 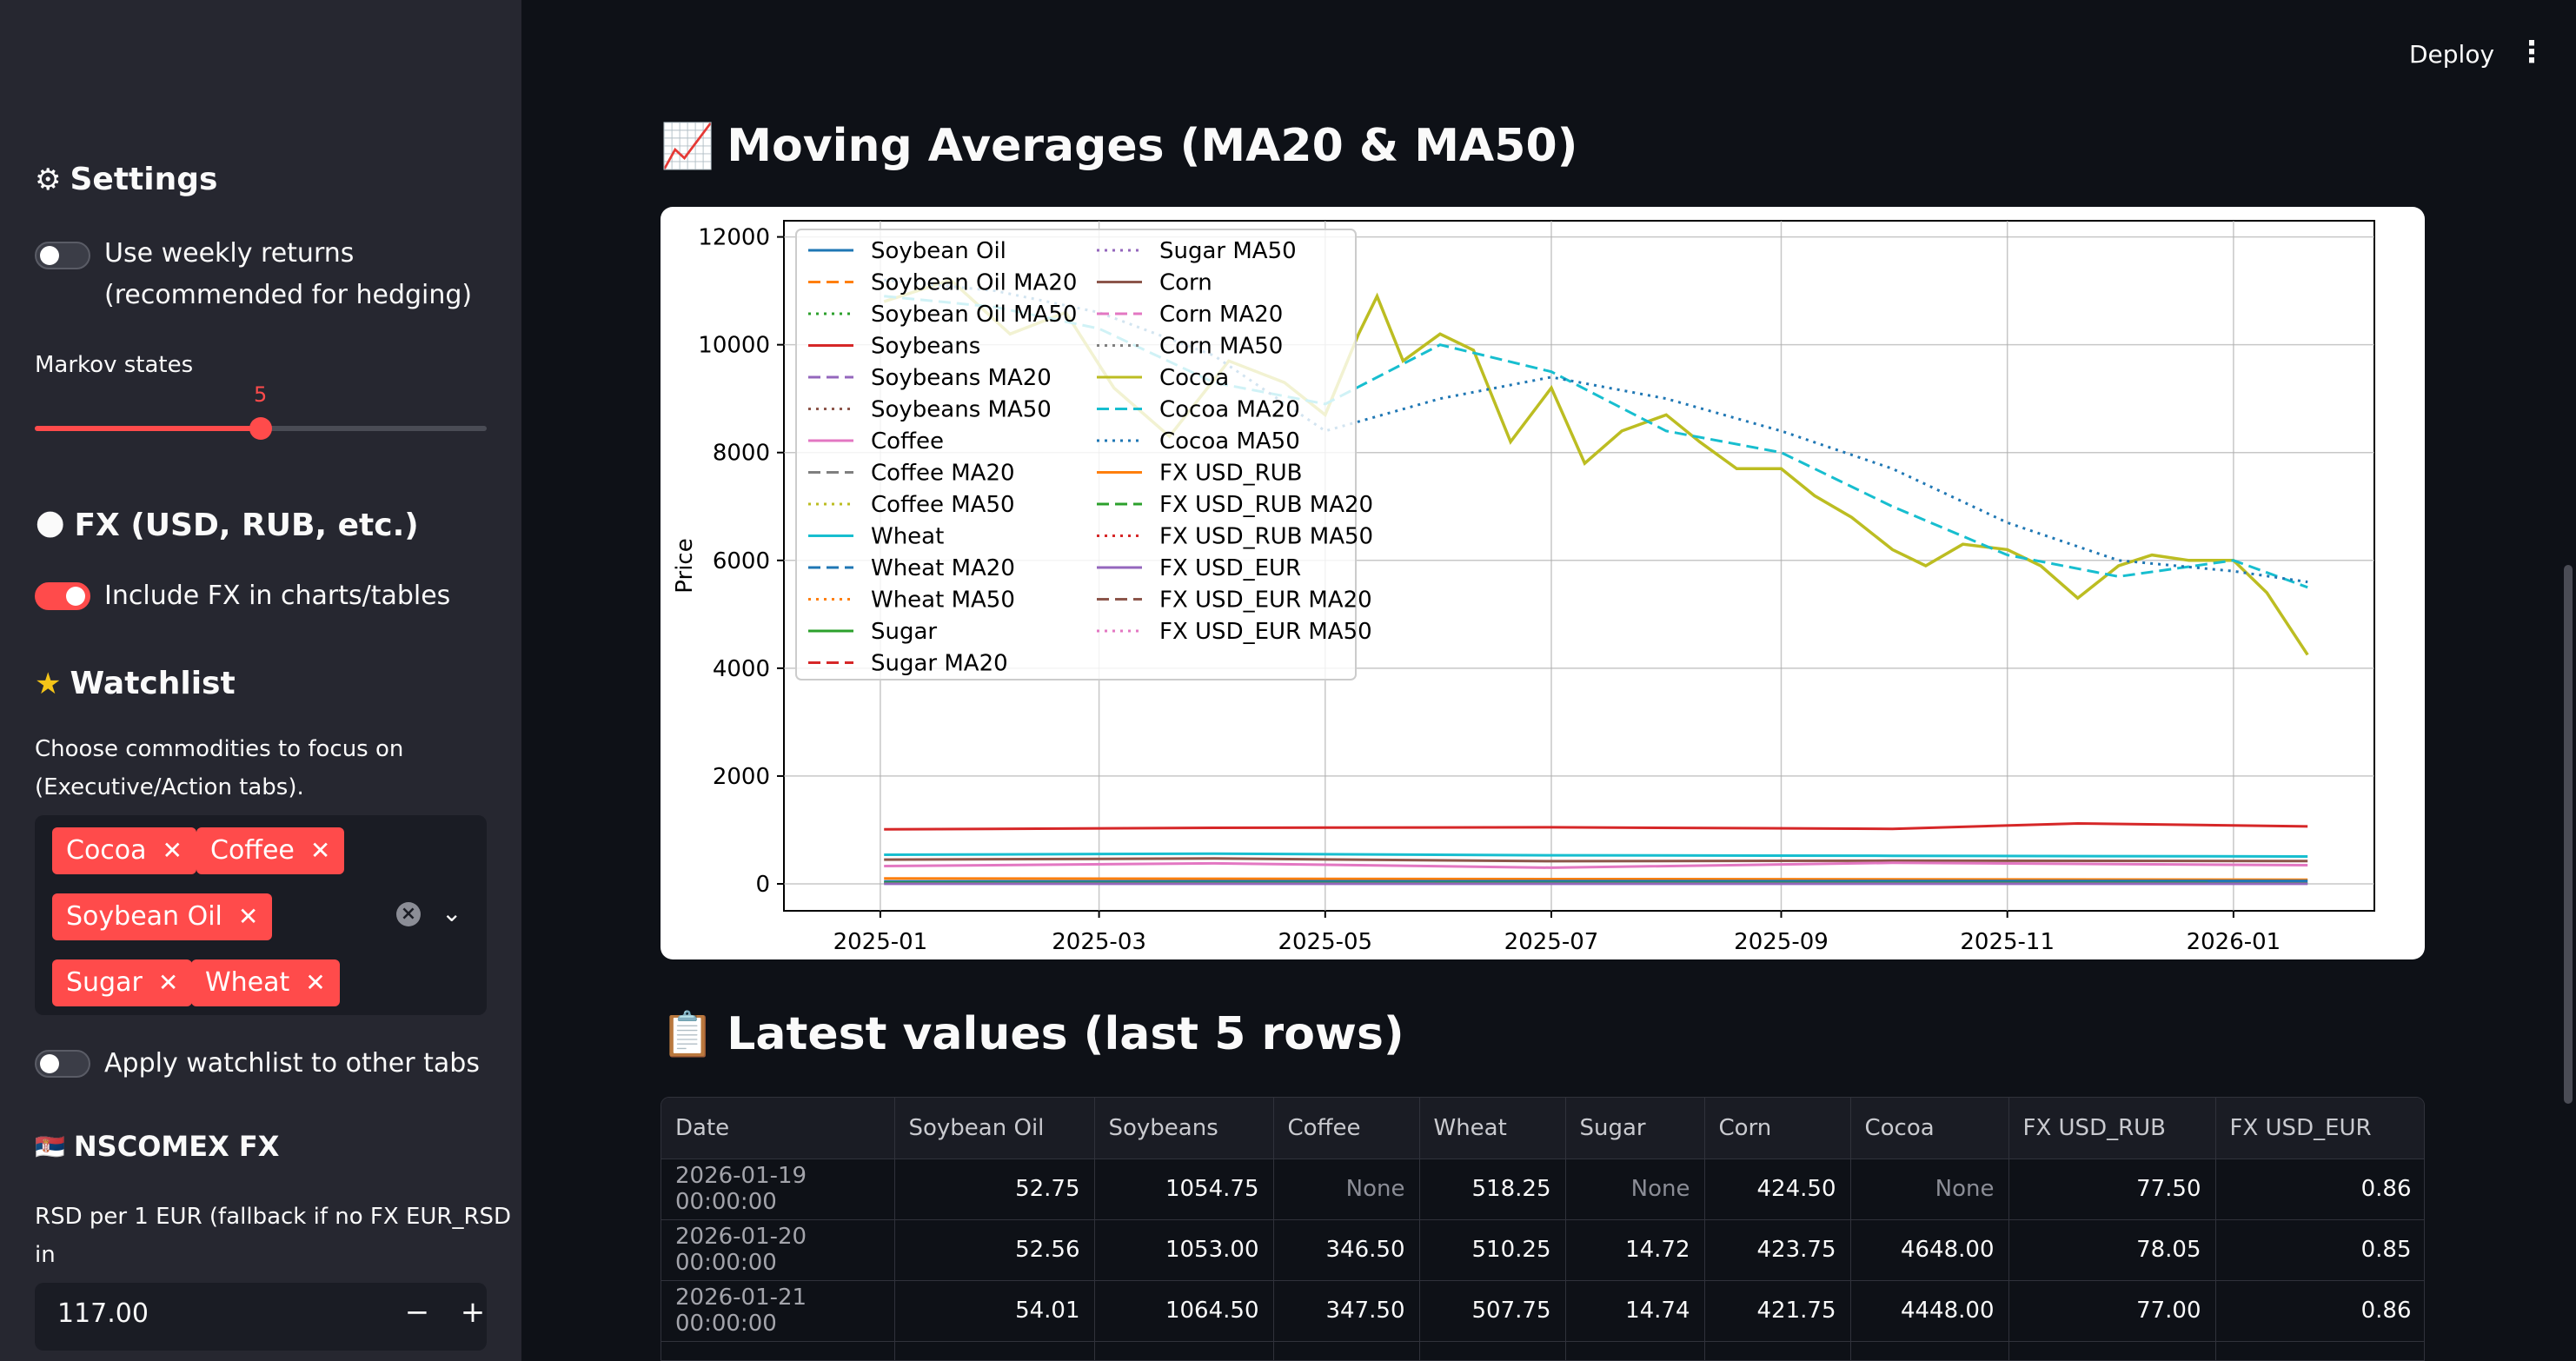 I want to click on series-line-coffee, so click(x=1596, y=865).